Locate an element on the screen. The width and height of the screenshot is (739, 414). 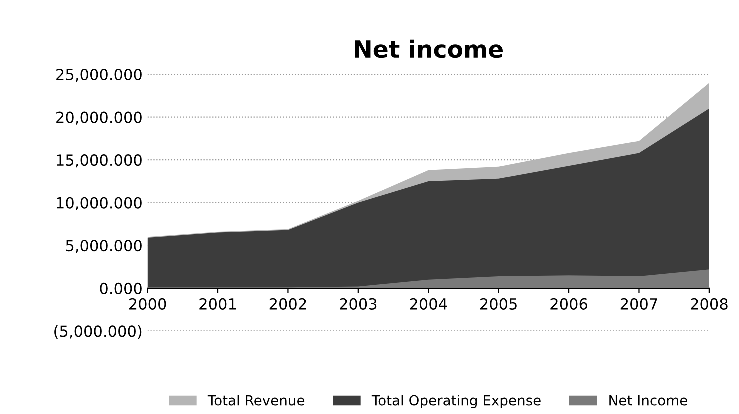
x-tick-label: 2000 is located at coordinates (147, 304).